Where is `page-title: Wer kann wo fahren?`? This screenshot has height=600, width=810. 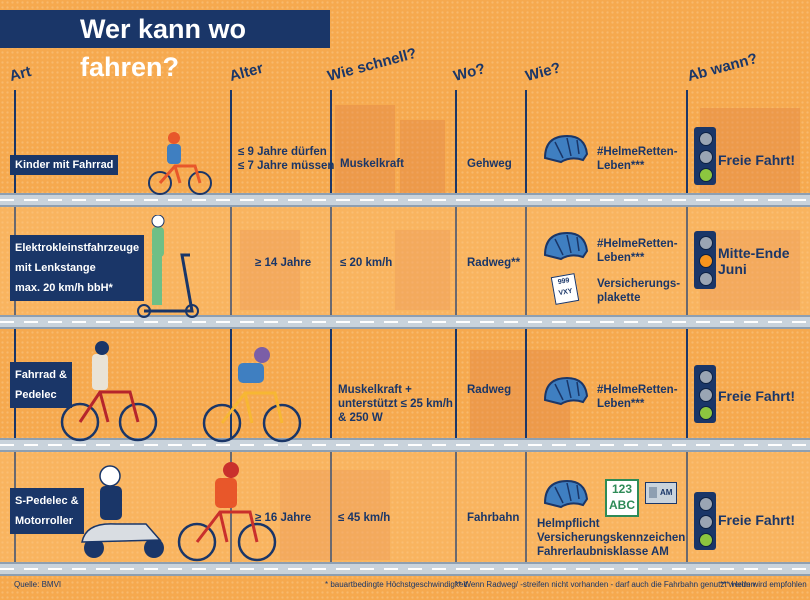 page-title: Wer kann wo fahren? is located at coordinates (165, 46).